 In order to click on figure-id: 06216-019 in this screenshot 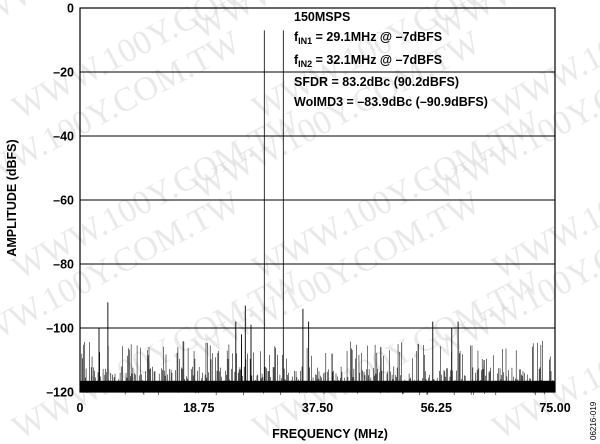, I will do `click(593, 420)`.